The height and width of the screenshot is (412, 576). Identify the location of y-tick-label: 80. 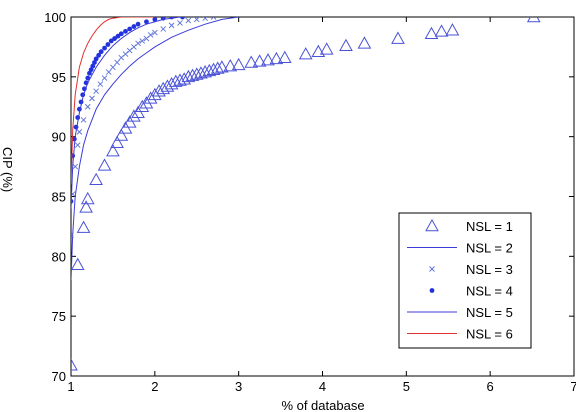
(59, 256).